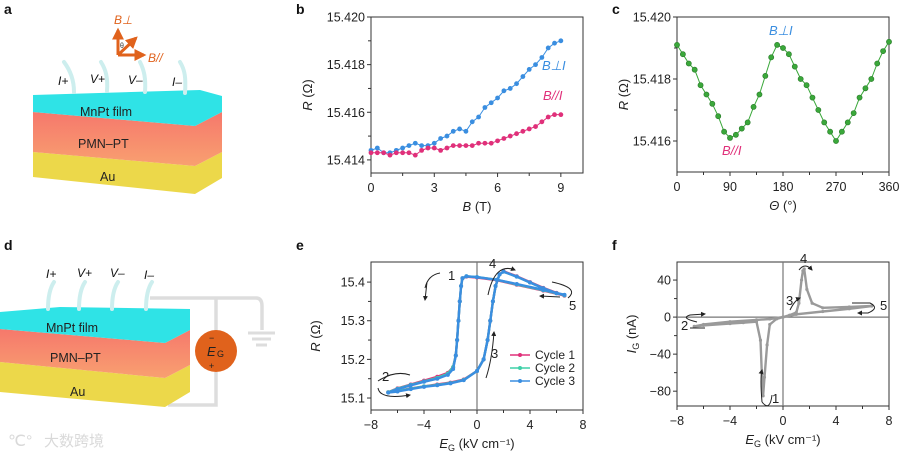 The width and height of the screenshot is (900, 454). What do you see at coordinates (677, 421) in the screenshot?
I see `x-tick-label: −8` at bounding box center [677, 421].